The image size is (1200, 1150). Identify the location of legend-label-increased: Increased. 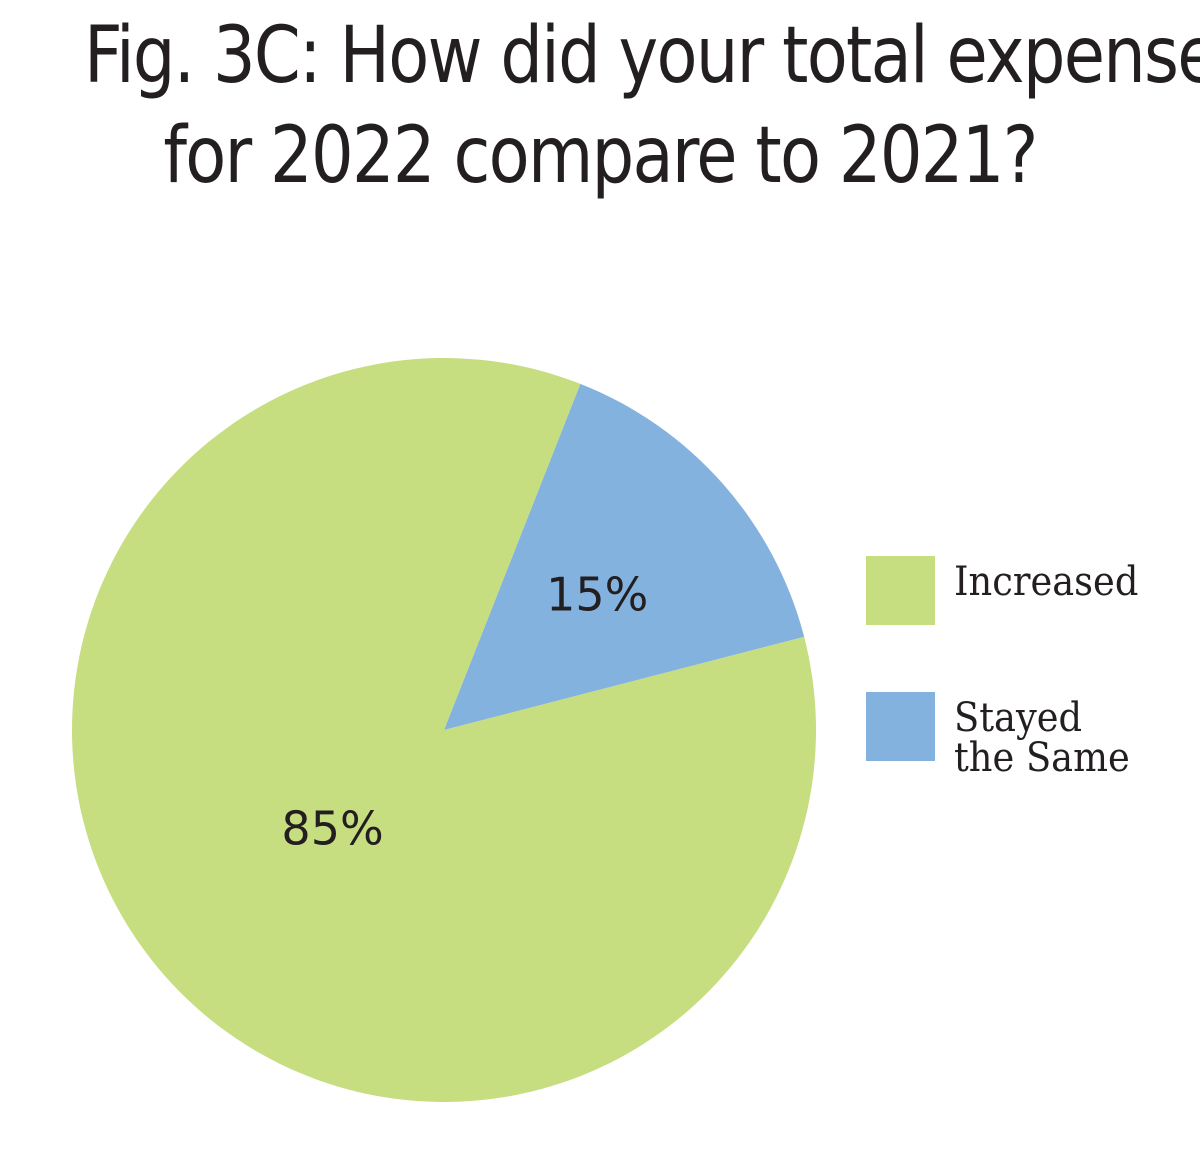
(1046, 582).